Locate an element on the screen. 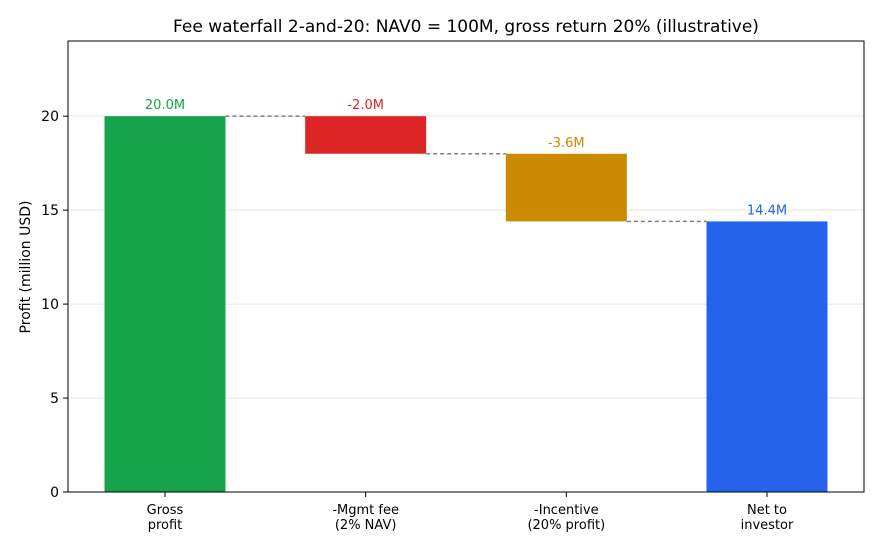 The image size is (880, 550). data-label-2: -3.6M is located at coordinates (566, 143).